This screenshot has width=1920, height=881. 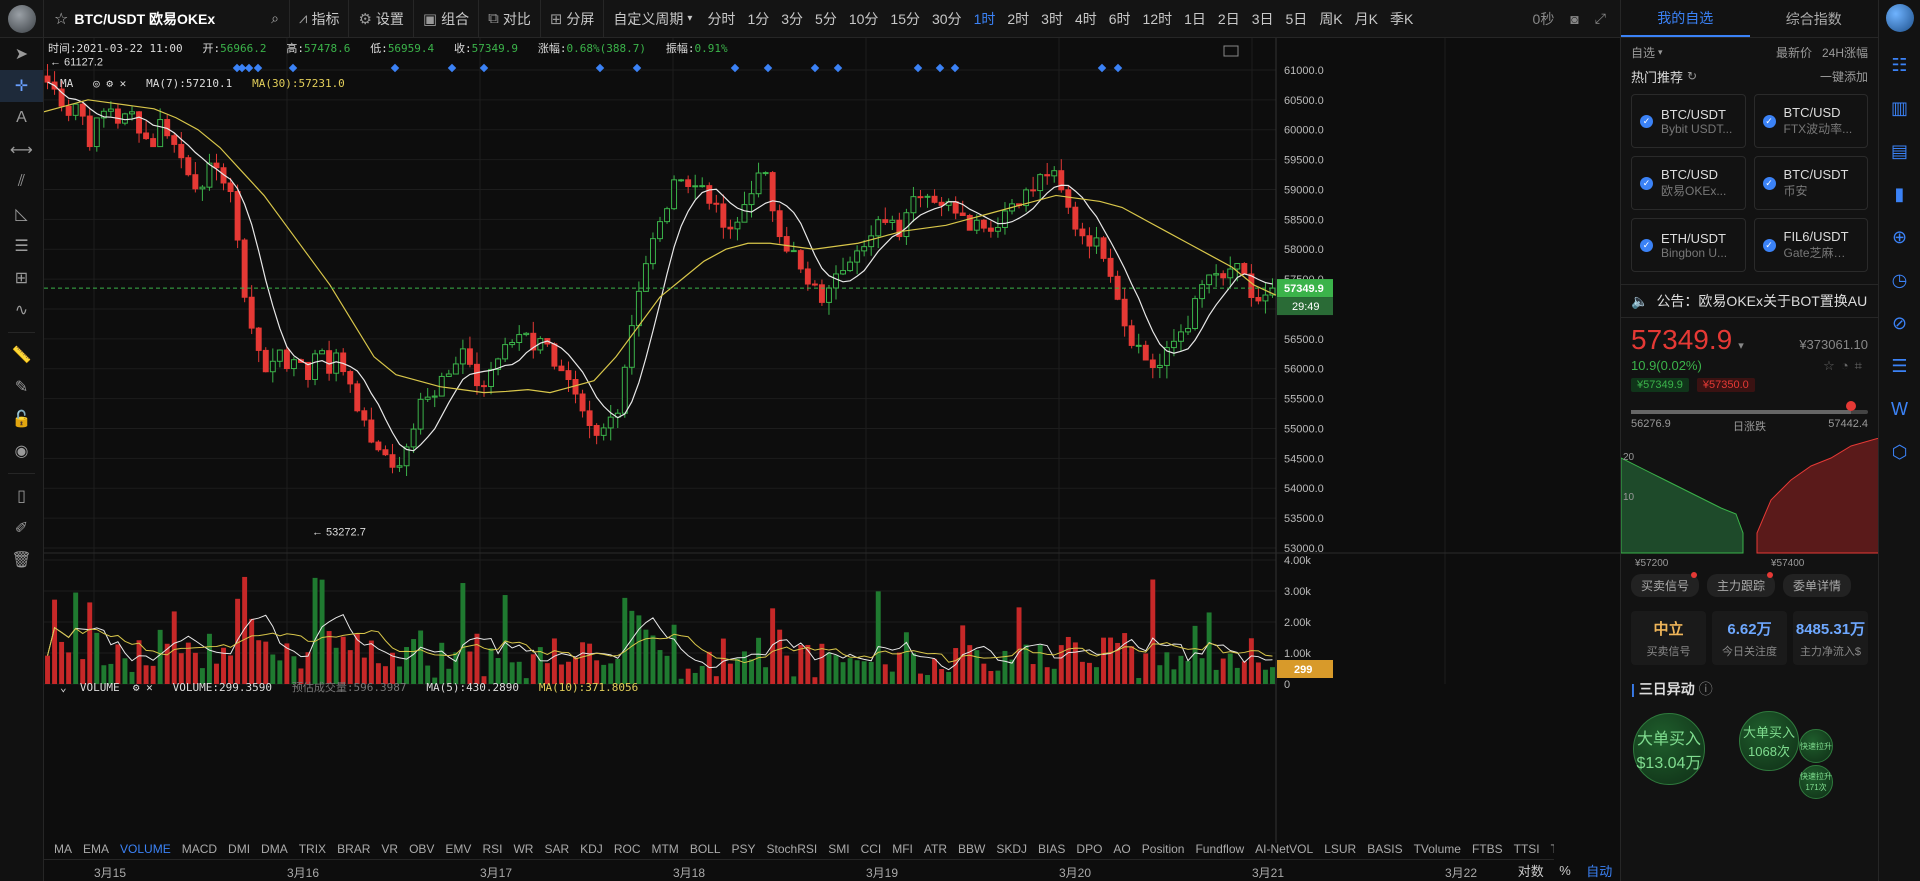 I want to click on period-tab: 12时, so click(x=1157, y=18).